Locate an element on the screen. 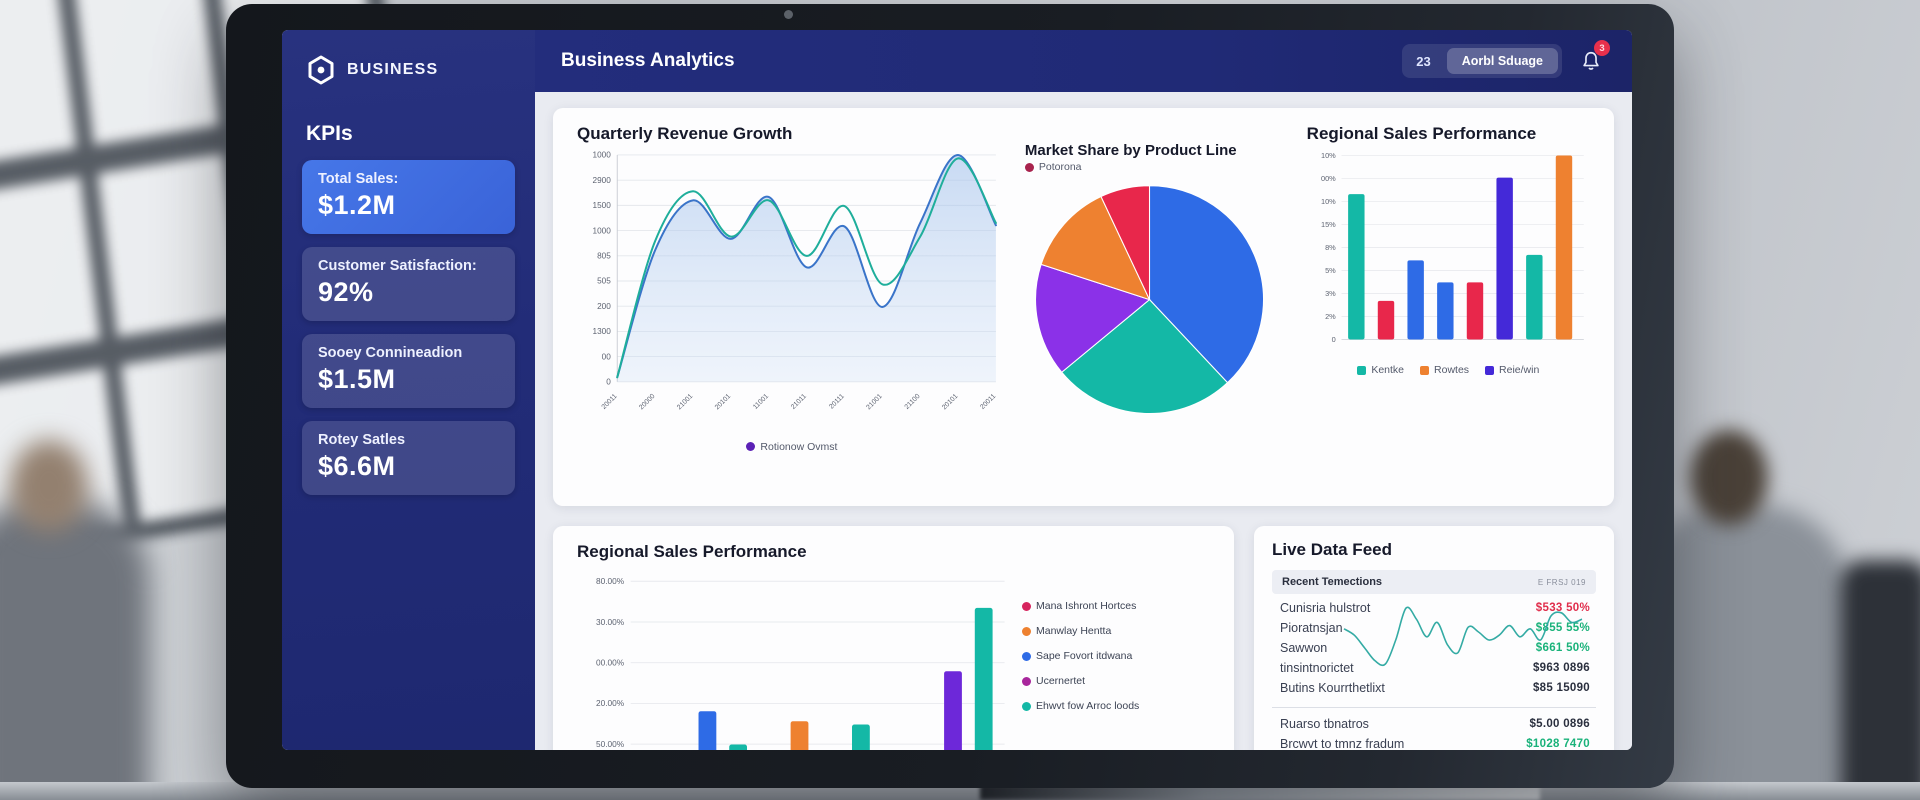 This screenshot has width=1920, height=800. svg-text: 00% is located at coordinates (1328, 178).